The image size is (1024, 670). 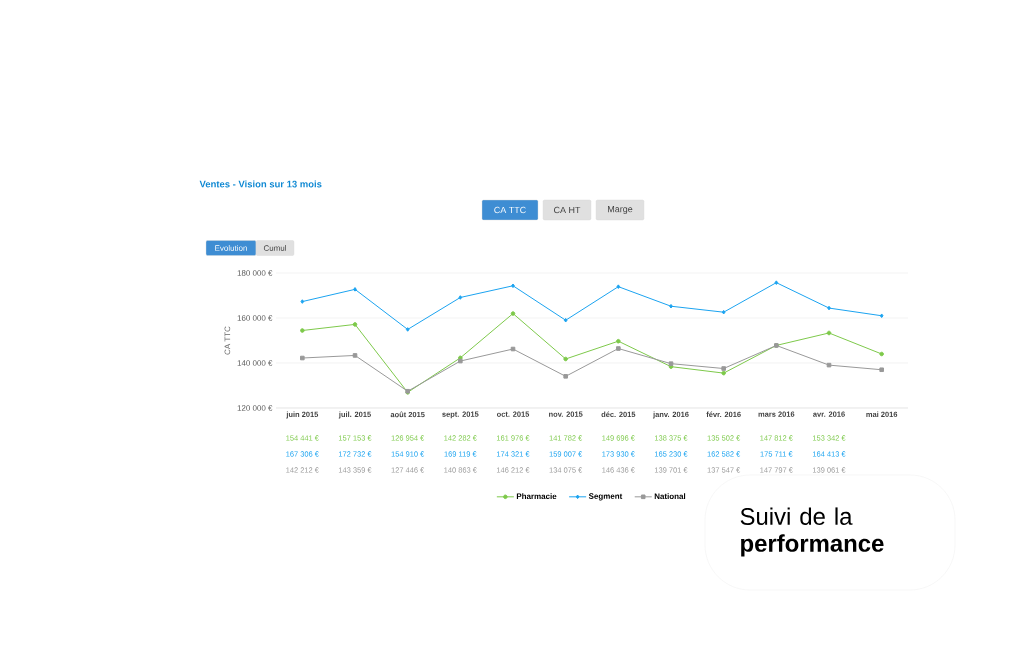 I want to click on text: Marge, so click(x=620, y=210).